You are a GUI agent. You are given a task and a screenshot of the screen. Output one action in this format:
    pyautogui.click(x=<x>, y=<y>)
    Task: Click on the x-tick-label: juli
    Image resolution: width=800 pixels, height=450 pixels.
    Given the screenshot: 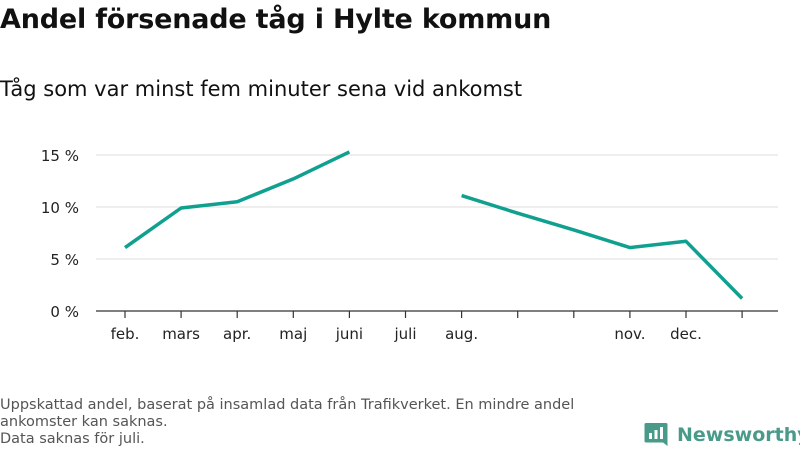 What is the action you would take?
    pyautogui.click(x=404, y=334)
    